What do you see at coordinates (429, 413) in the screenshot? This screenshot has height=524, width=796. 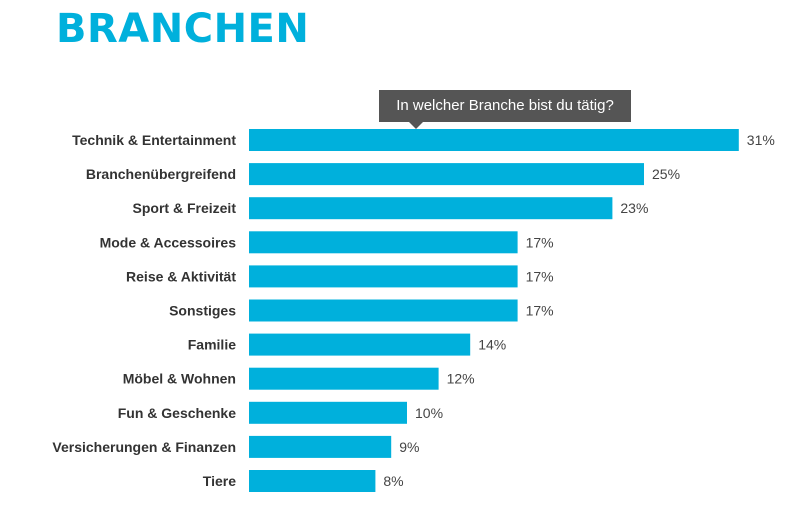 I see `value-label: 10%` at bounding box center [429, 413].